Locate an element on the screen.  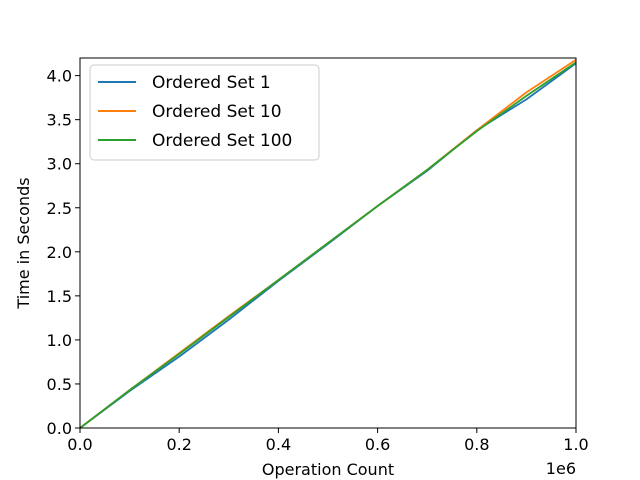
x-axis-offset-label: 1e6 is located at coordinates (561, 468).